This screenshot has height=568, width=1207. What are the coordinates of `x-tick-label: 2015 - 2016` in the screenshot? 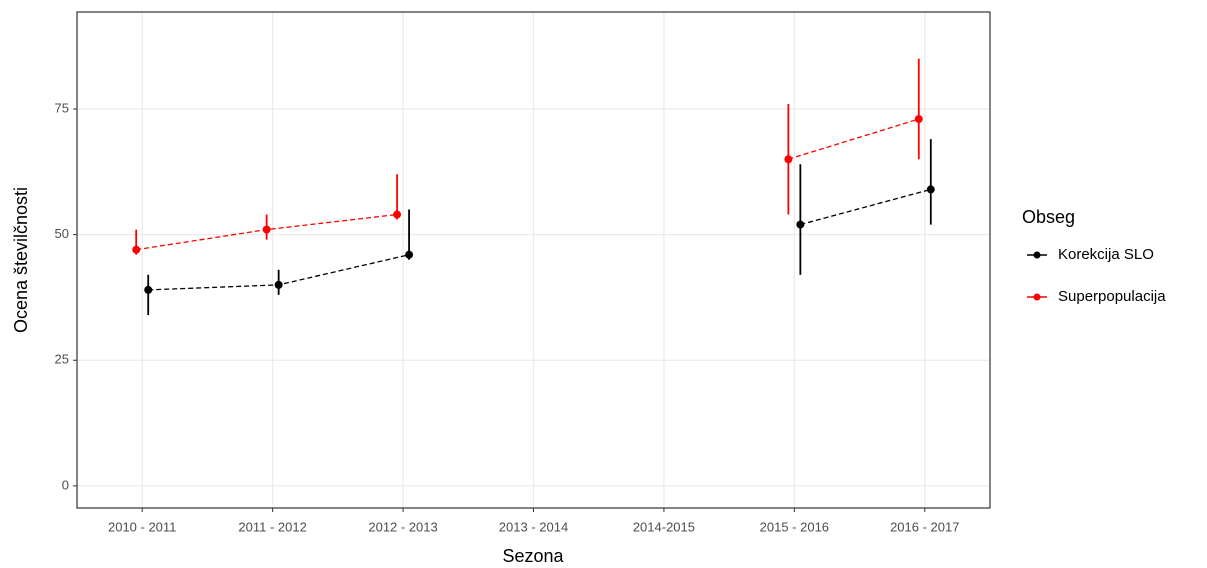 It's located at (794, 526).